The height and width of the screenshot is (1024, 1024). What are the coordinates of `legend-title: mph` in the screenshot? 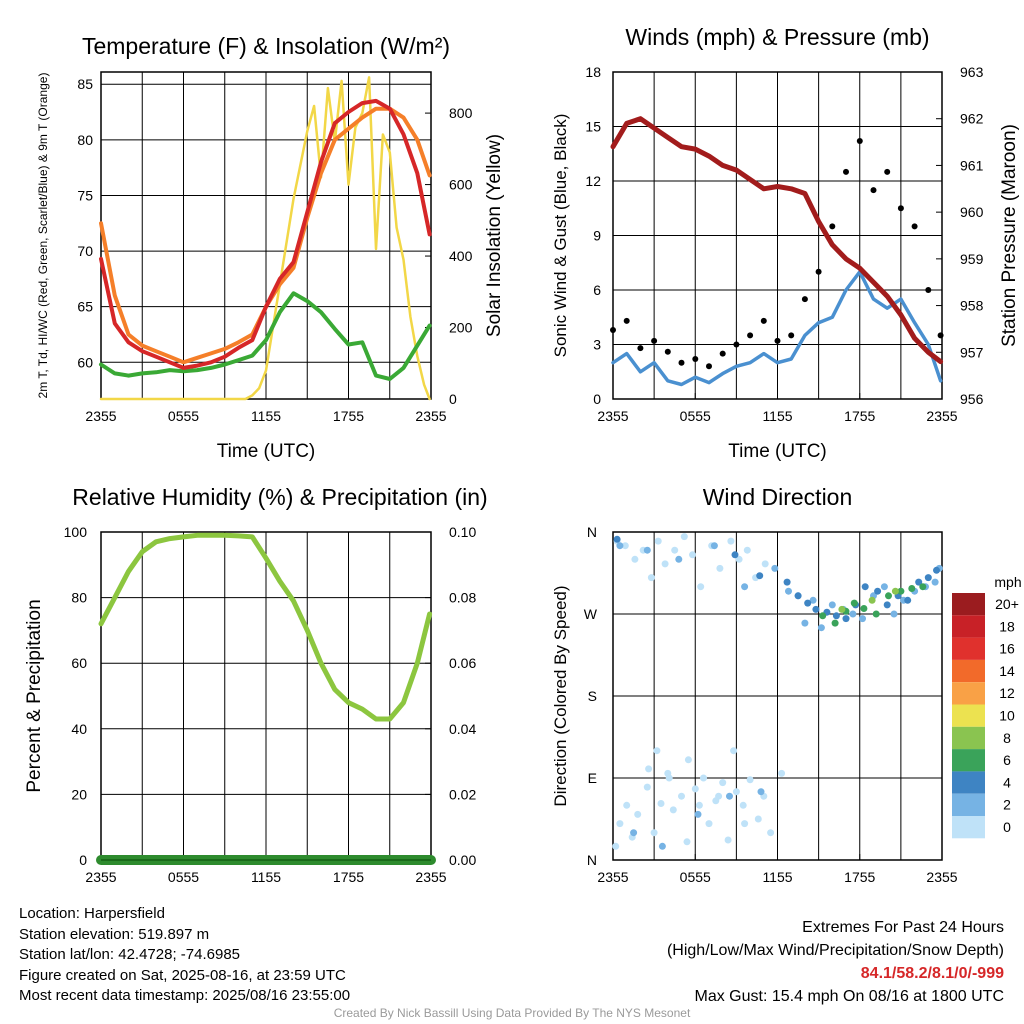 It's located at (1007, 582).